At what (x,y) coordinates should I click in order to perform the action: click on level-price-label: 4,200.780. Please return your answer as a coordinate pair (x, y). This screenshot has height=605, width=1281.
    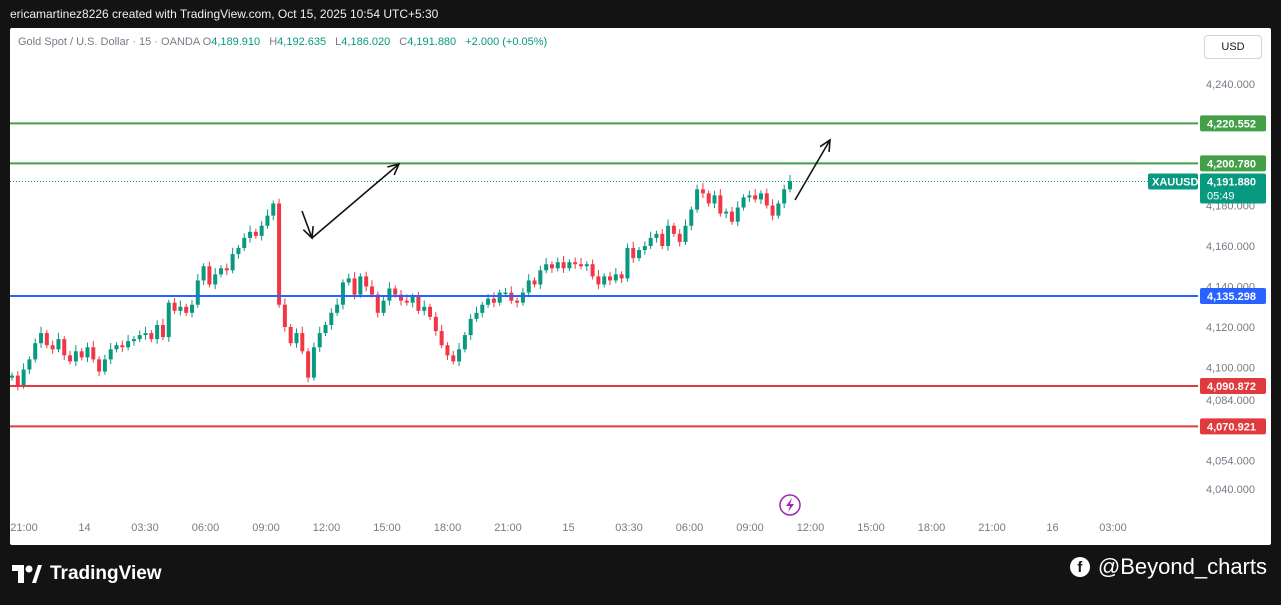
    Looking at the image, I should click on (1231, 164).